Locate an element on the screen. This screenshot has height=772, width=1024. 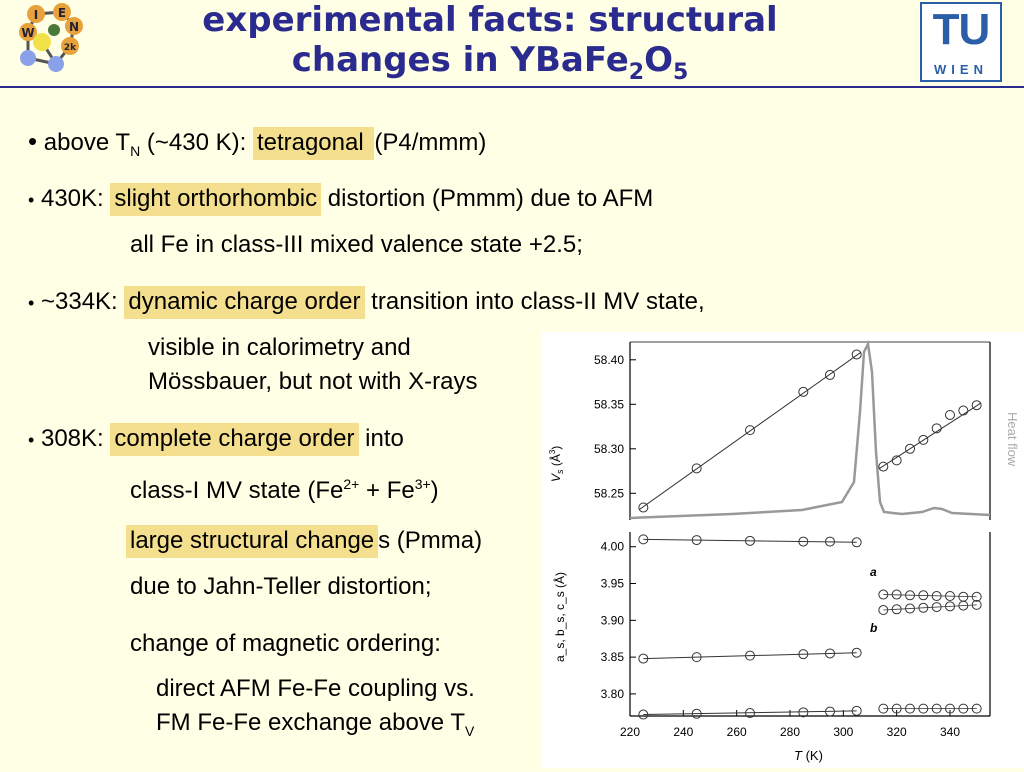
bottom-xtick-label: 340 is located at coordinates (950, 732).